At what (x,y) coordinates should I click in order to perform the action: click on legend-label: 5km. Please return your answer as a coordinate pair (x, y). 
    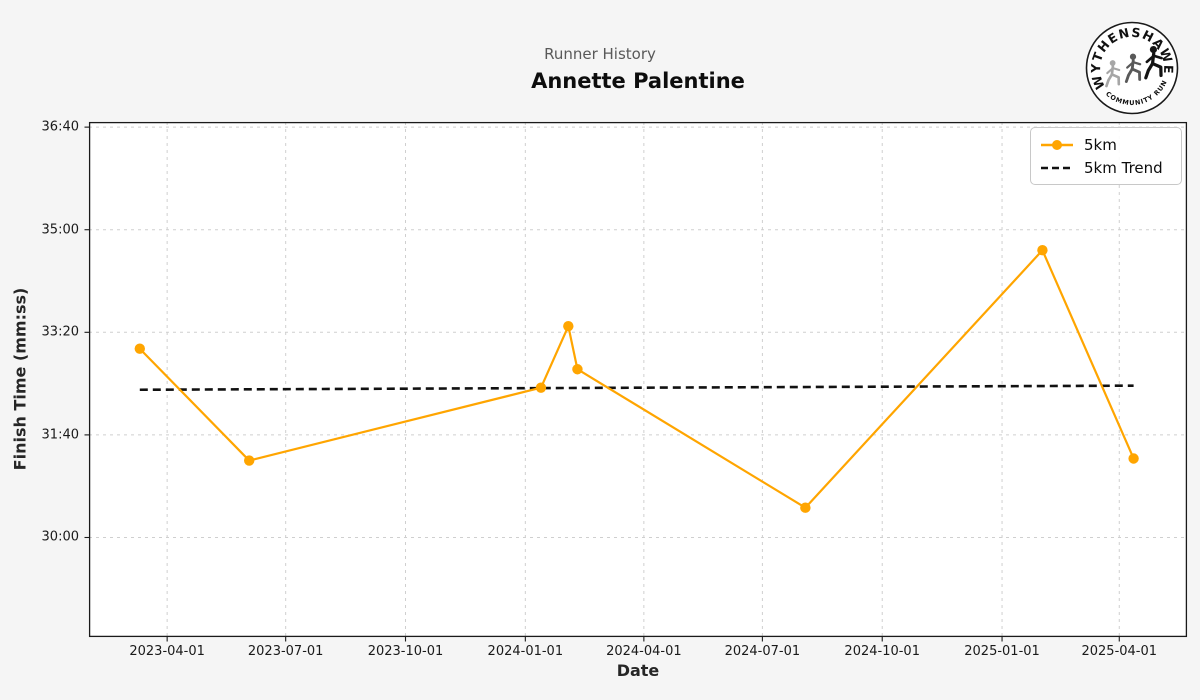
    Looking at the image, I should click on (1100, 144).